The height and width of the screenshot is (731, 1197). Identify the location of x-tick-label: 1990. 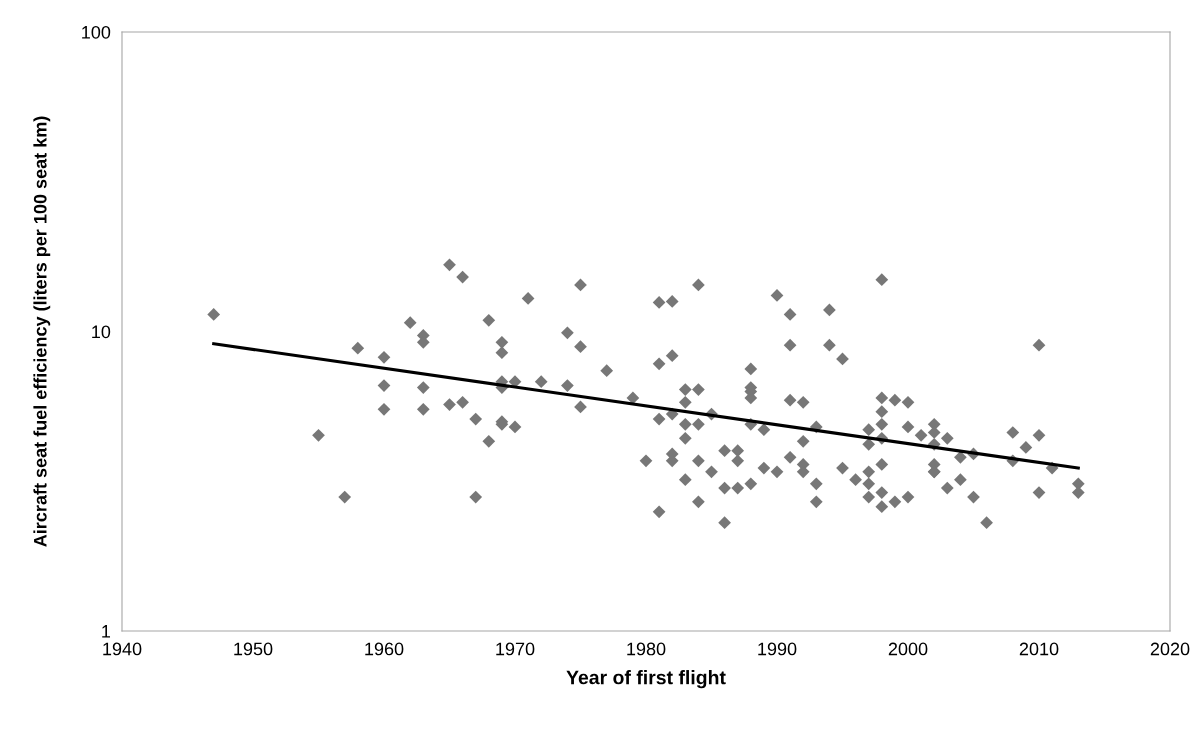
(777, 649).